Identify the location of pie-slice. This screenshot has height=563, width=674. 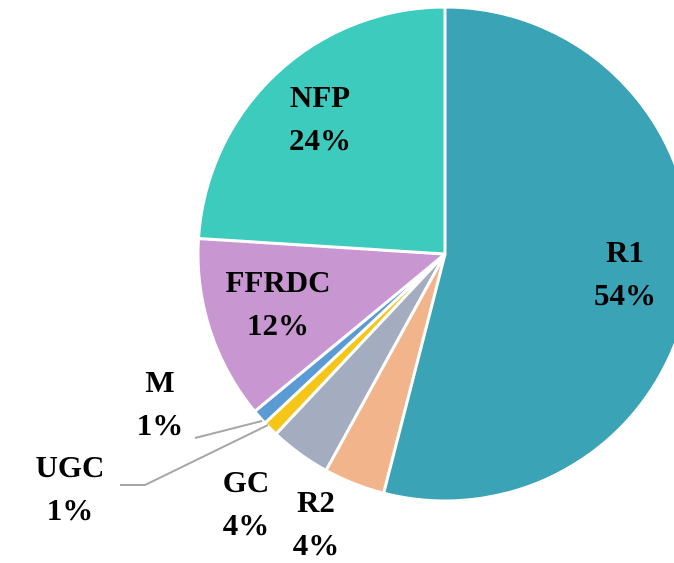
(321, 324).